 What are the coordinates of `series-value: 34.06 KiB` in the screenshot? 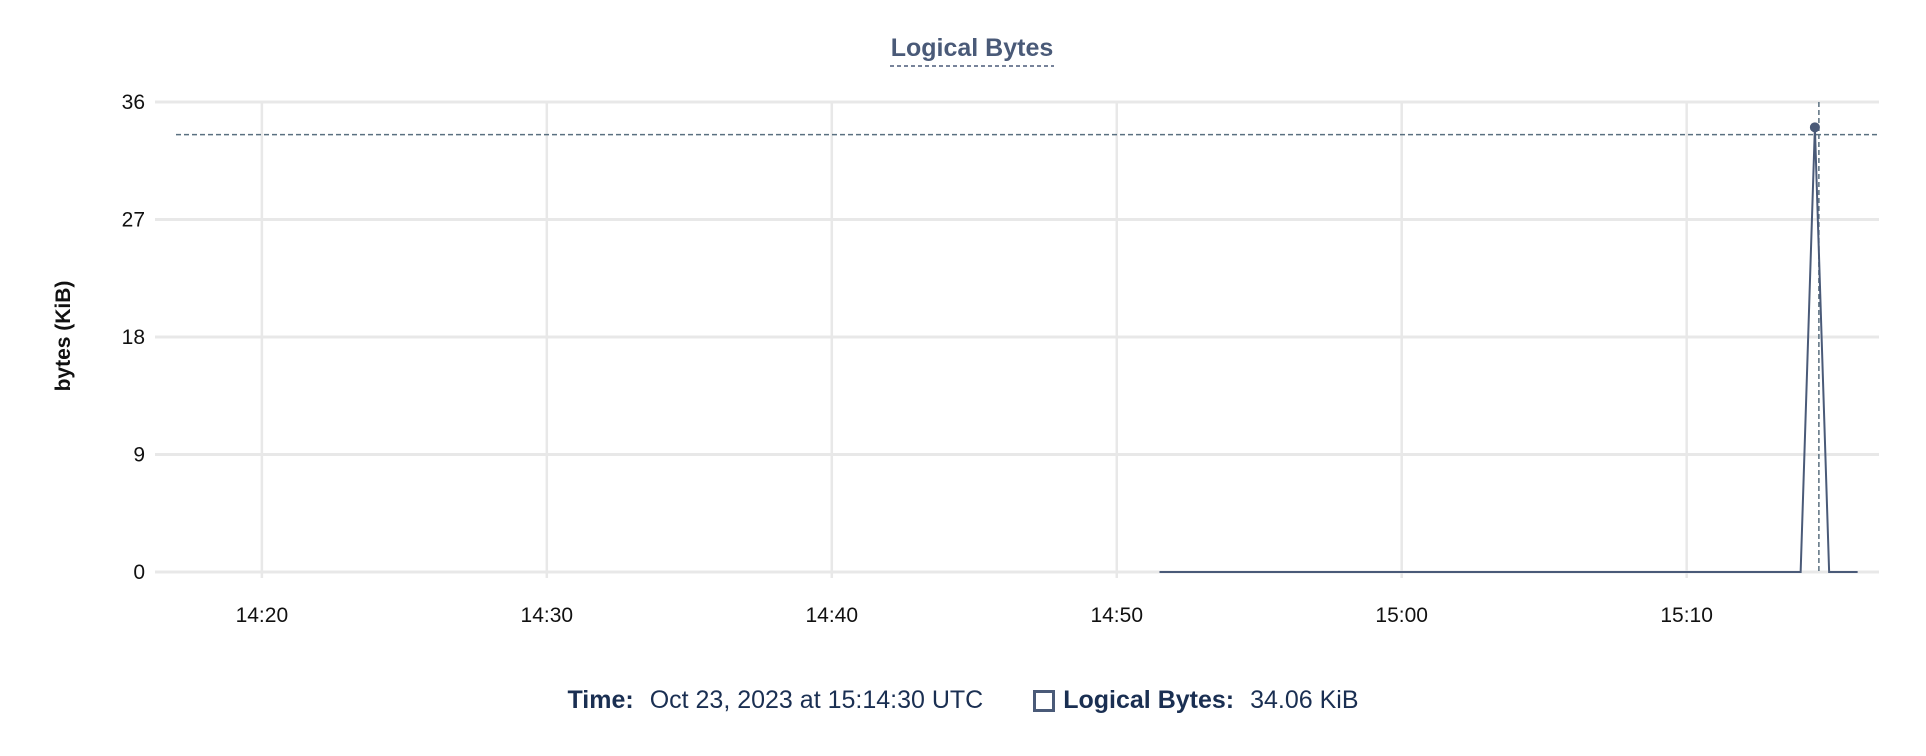 It's located at (1304, 700).